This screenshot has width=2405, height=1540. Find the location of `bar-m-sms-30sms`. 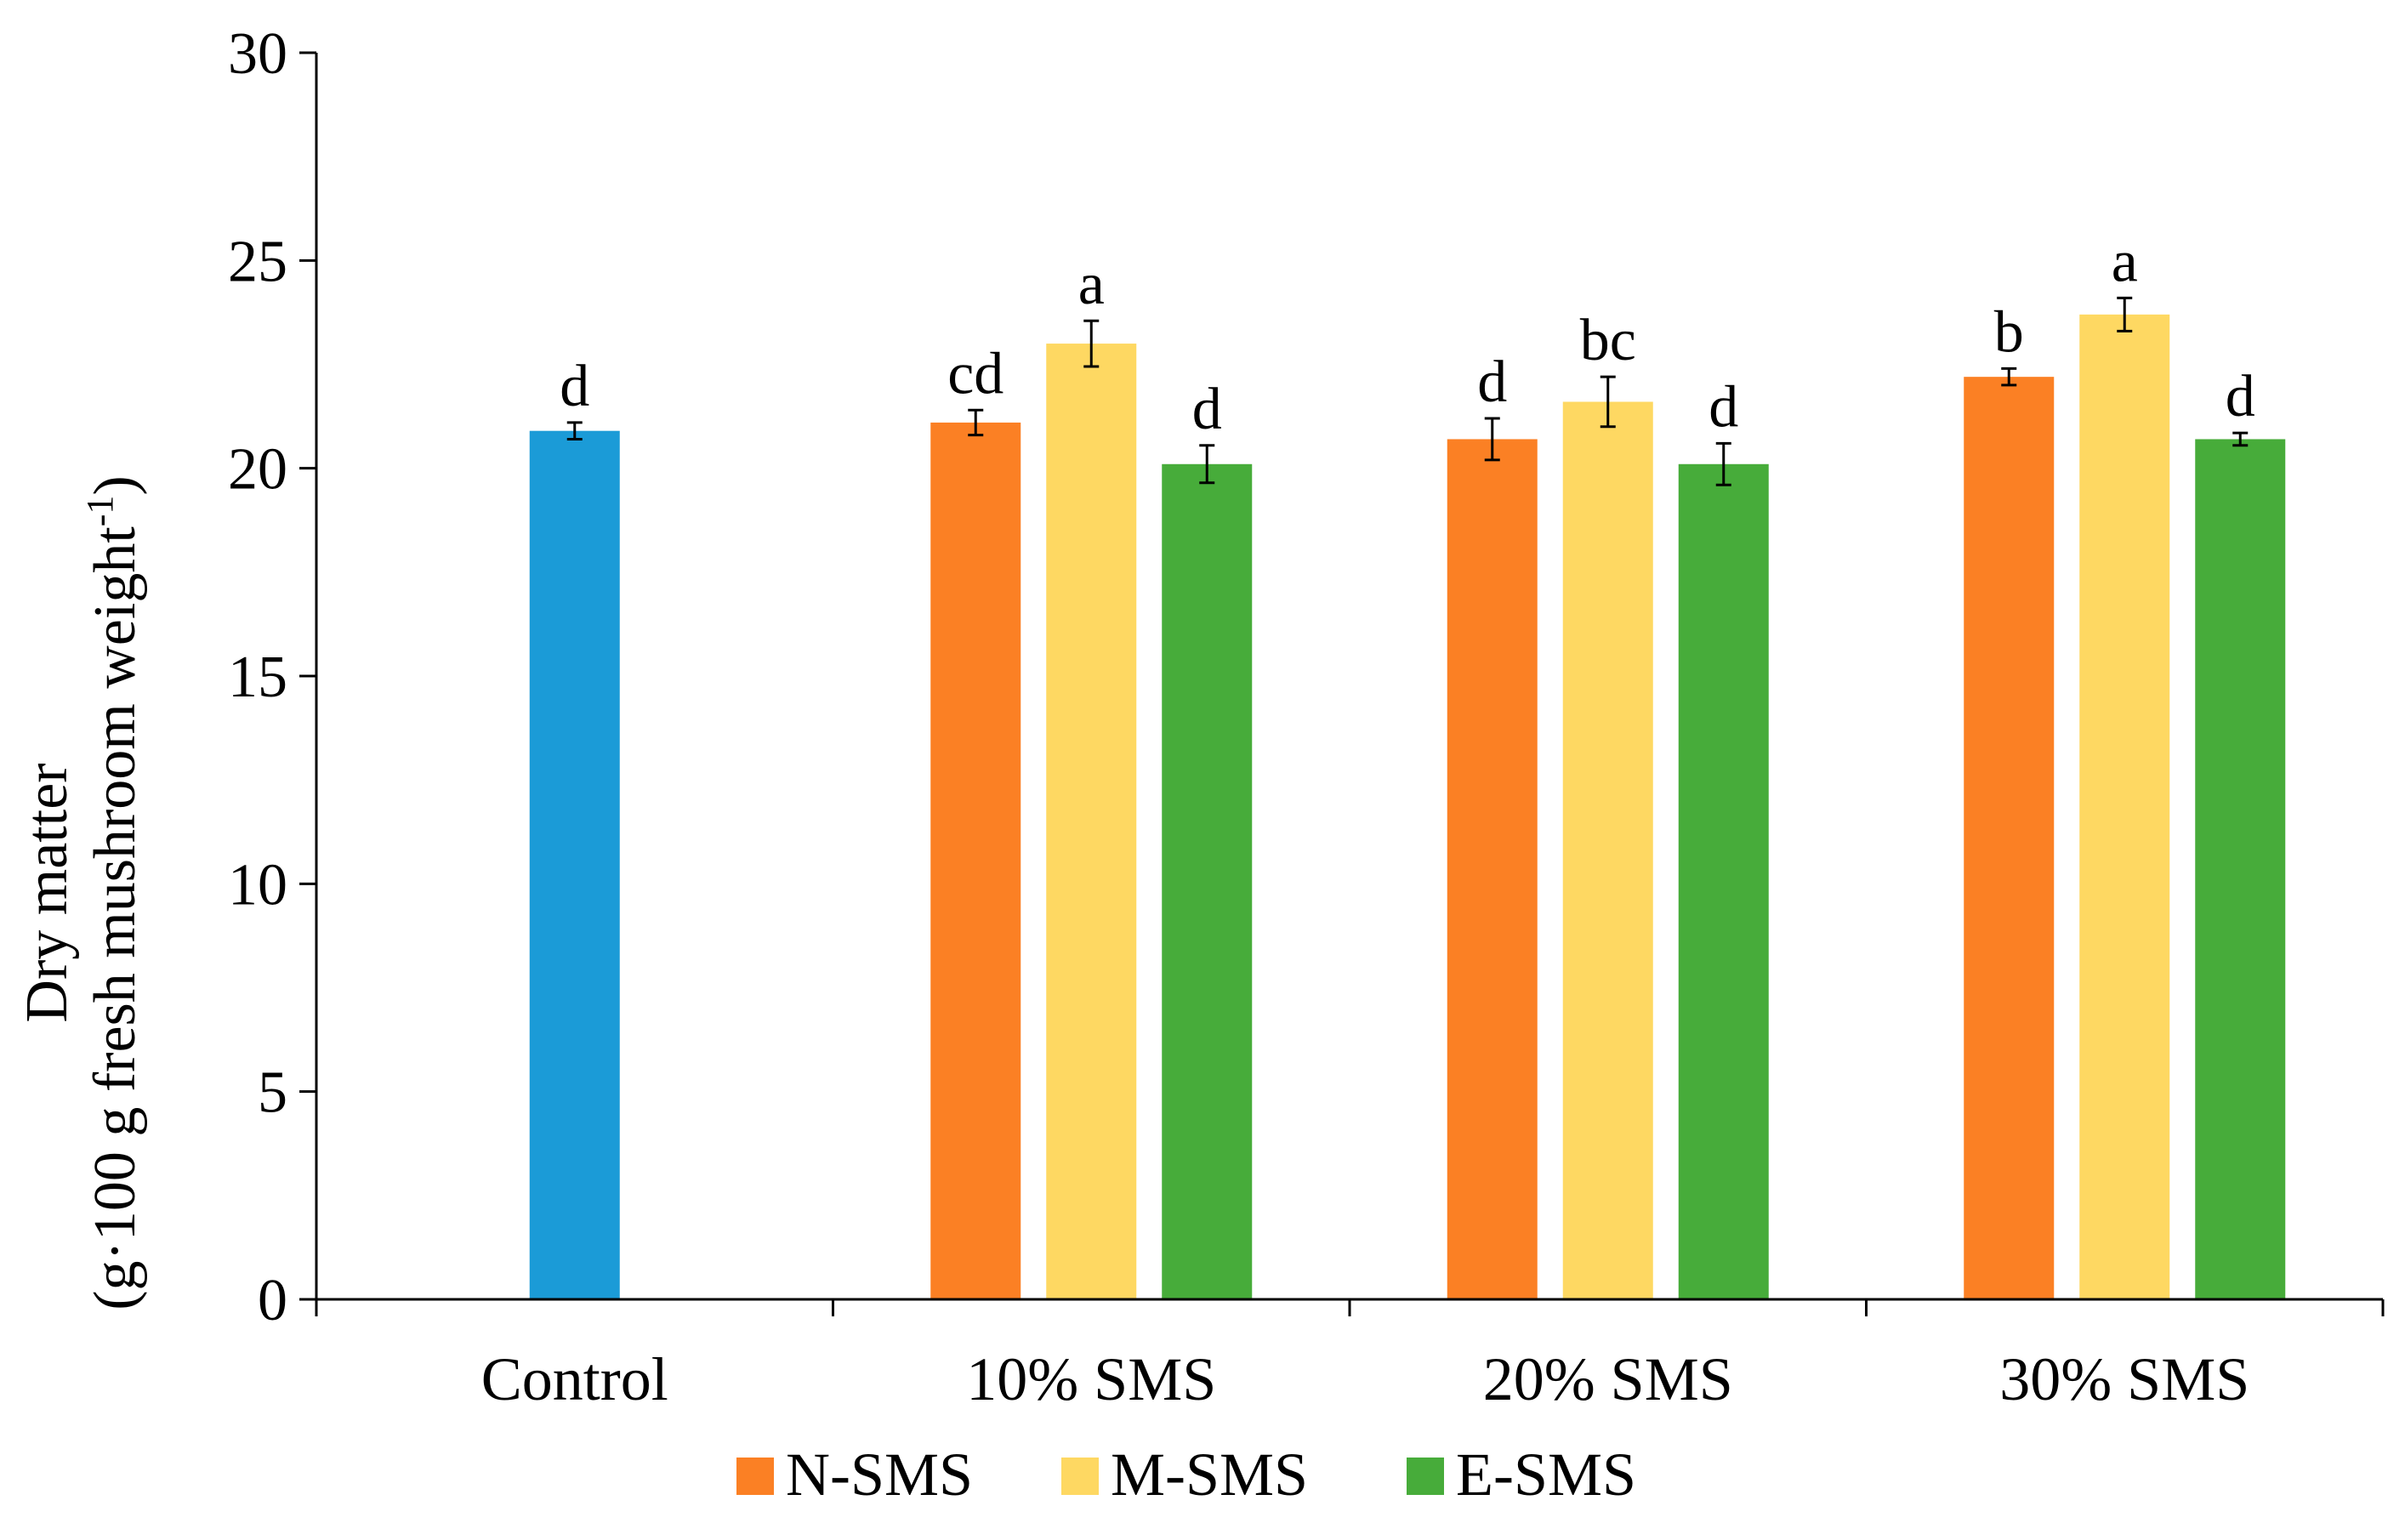

bar-m-sms-30sms is located at coordinates (2125, 806).